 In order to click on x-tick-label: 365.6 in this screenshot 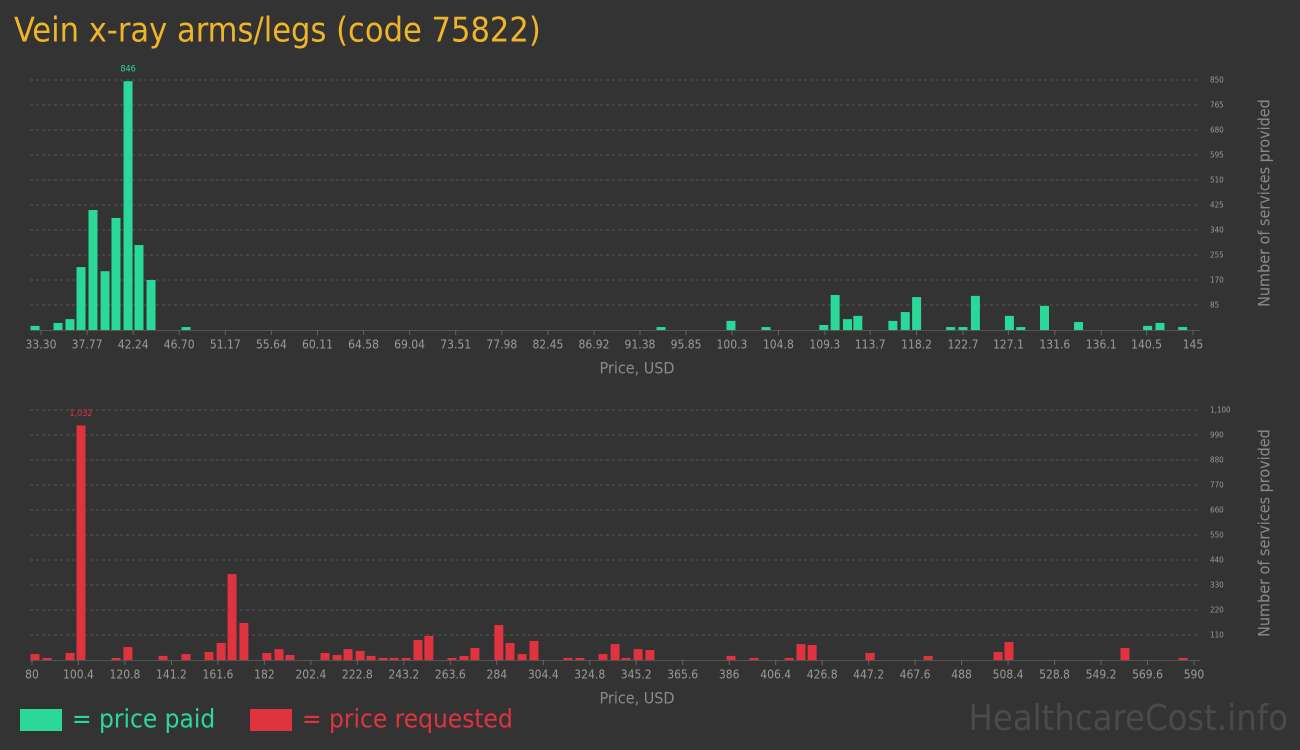, I will do `click(682, 675)`.